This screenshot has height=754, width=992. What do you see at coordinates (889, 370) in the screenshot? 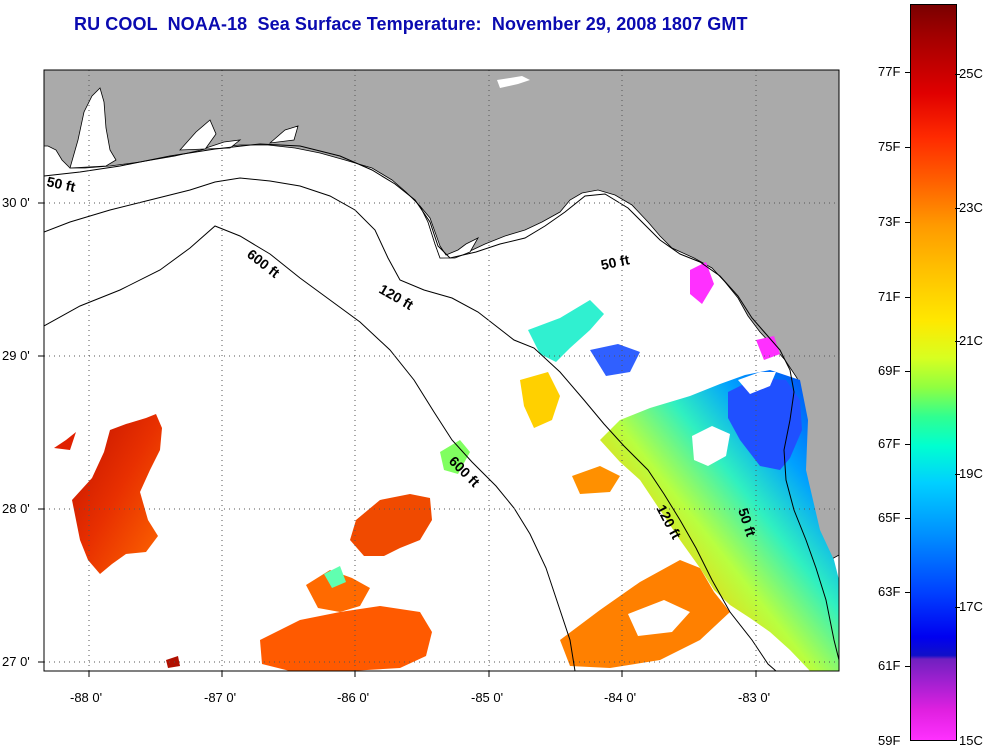
I see `colorbar-label-f: 69F` at bounding box center [889, 370].